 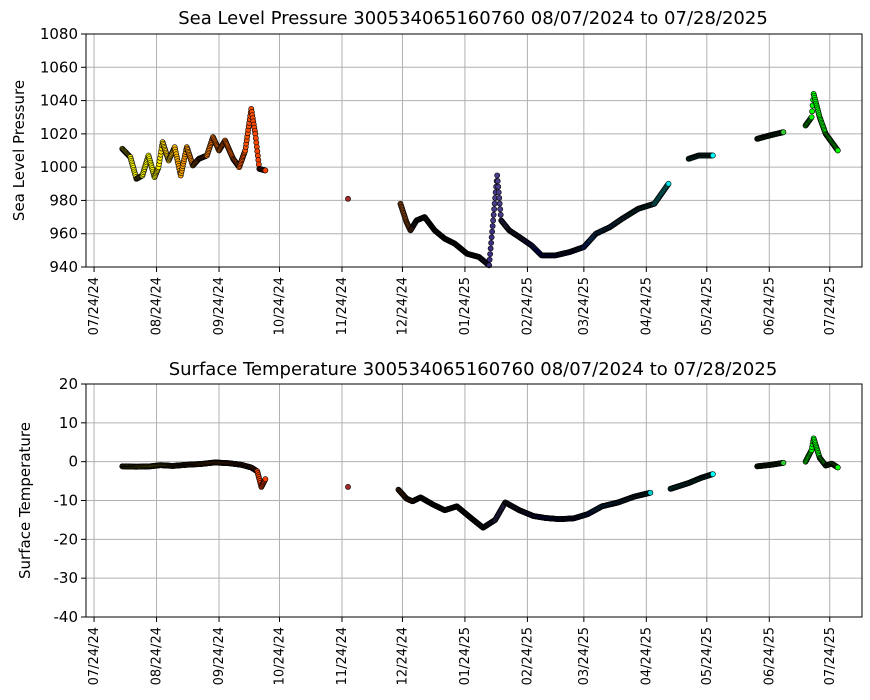 I want to click on y-axis: -40 -30 -20 -10 0 10 20, so click(x=70, y=500).